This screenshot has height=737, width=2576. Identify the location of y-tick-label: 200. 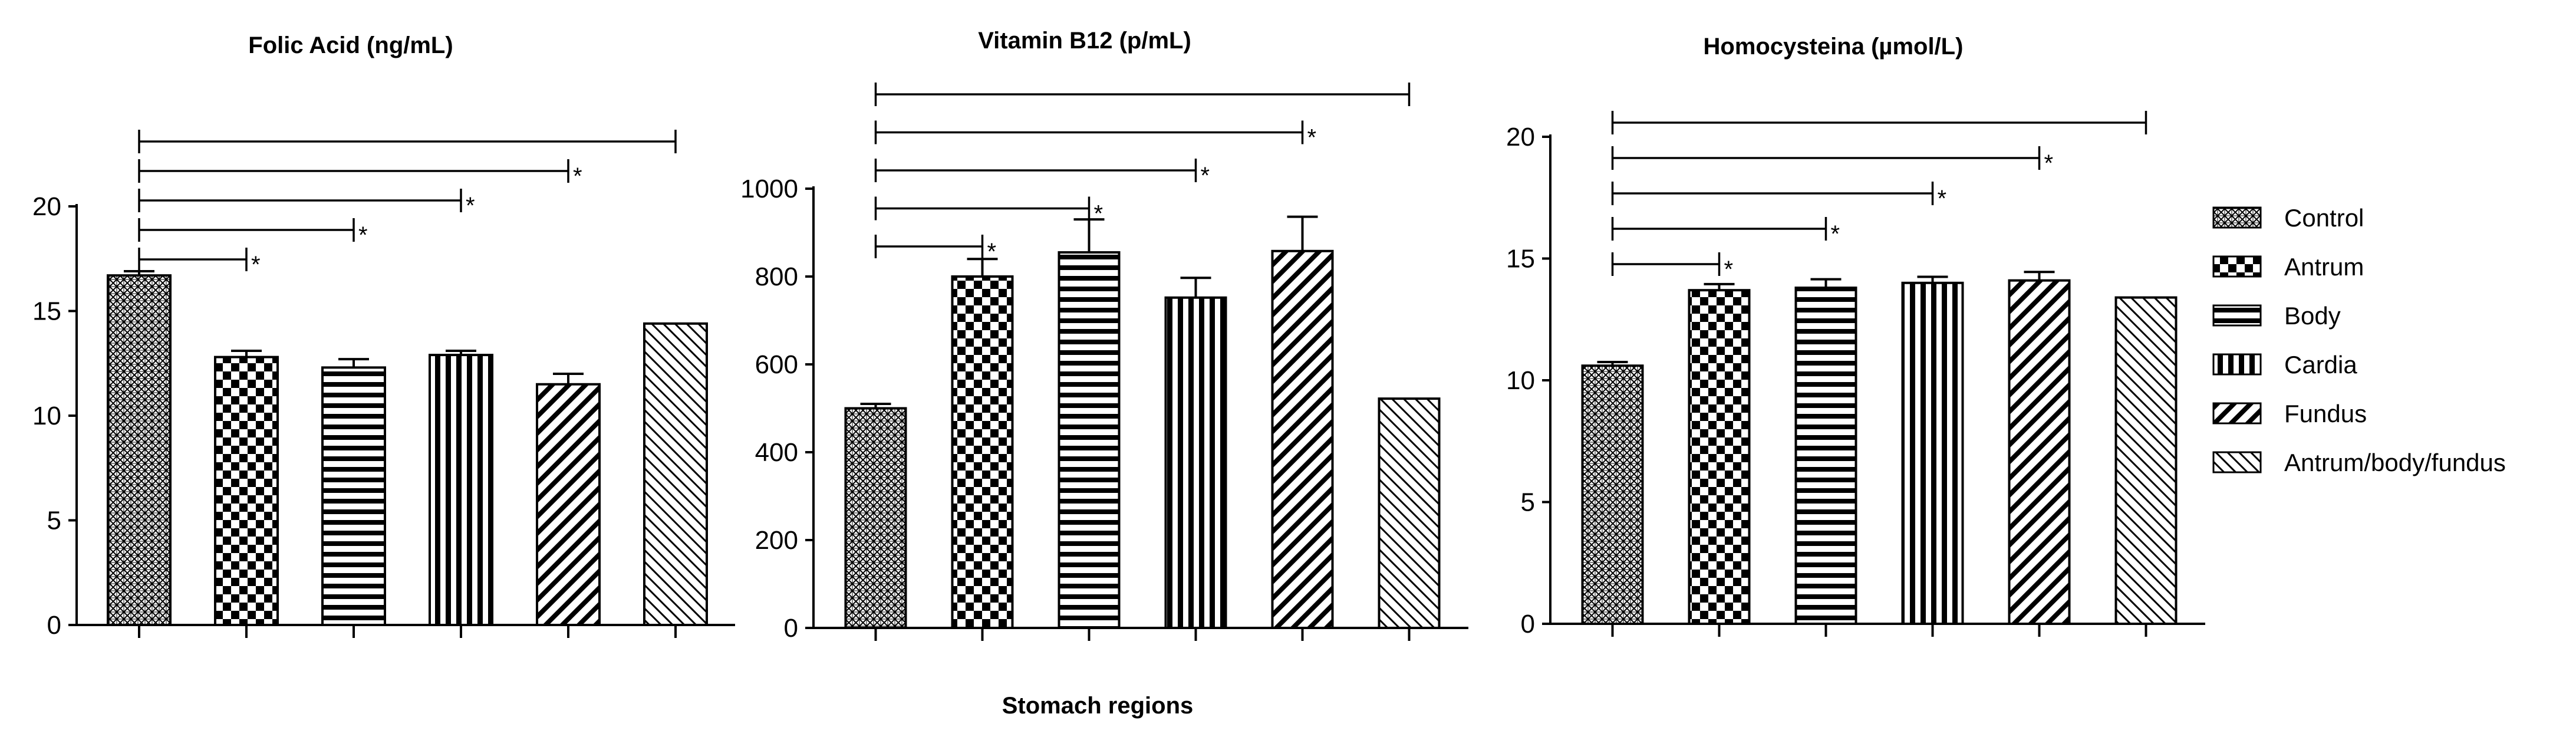
(776, 540).